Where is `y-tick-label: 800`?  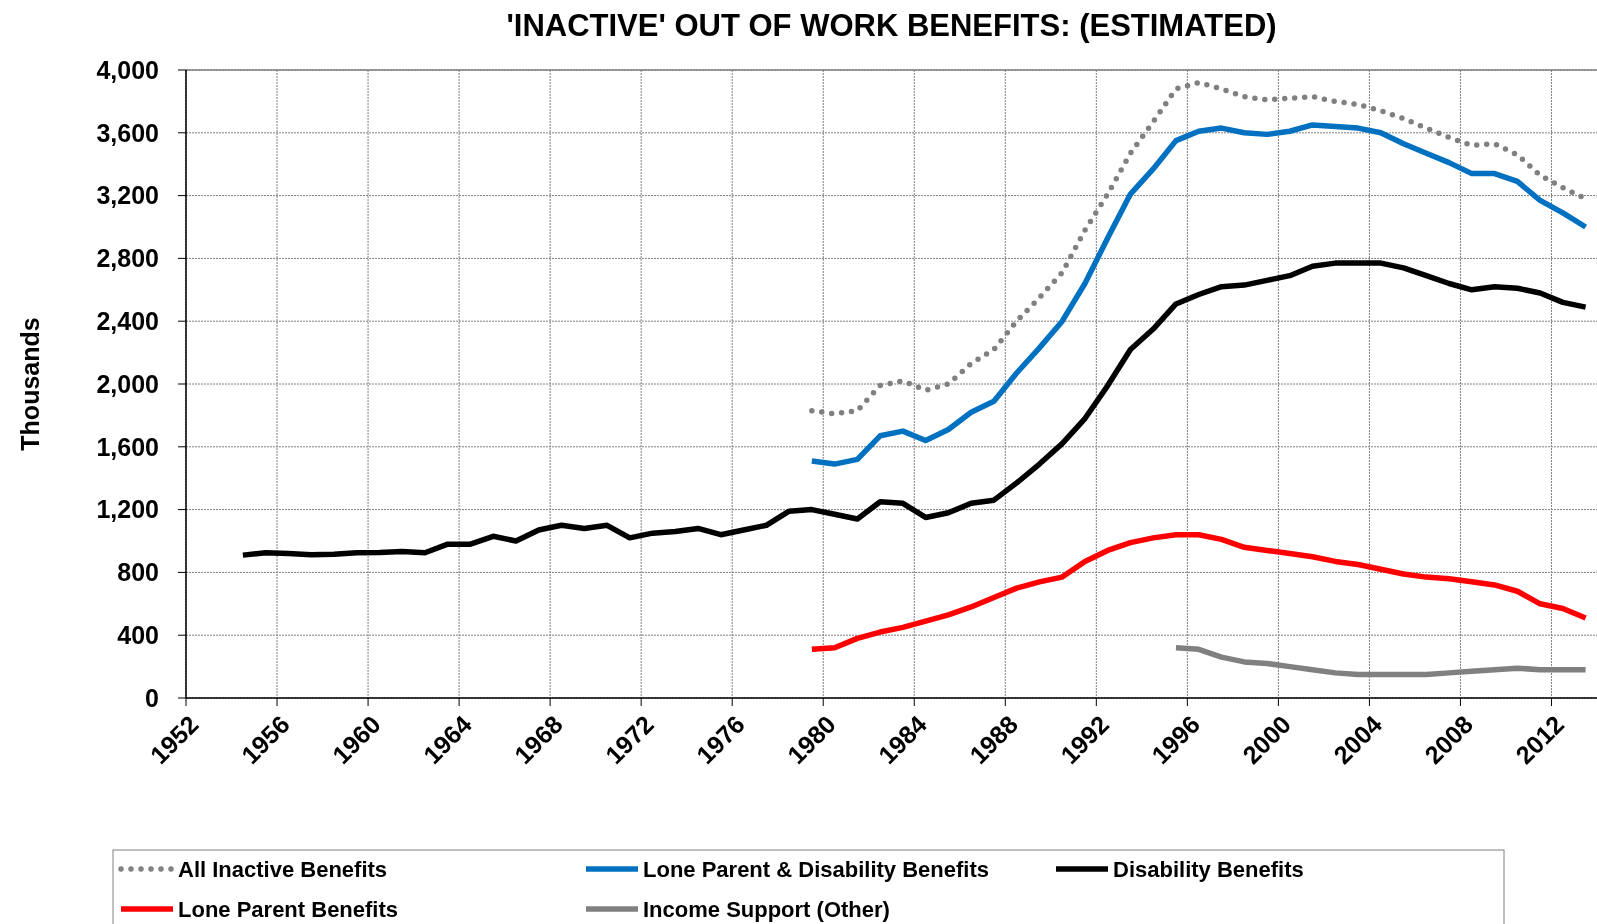
y-tick-label: 800 is located at coordinates (138, 572).